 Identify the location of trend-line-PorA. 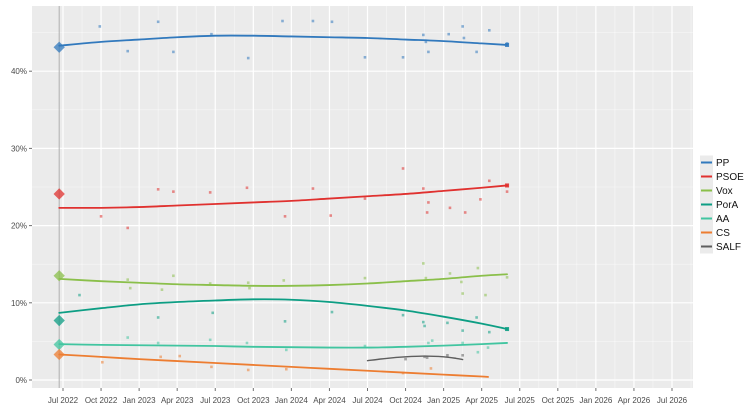
(283, 314).